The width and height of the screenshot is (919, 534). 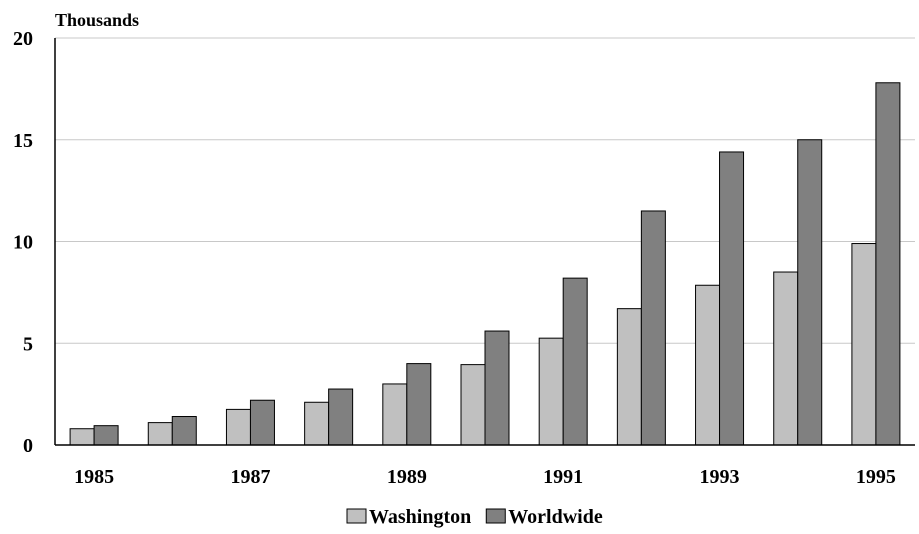 What do you see at coordinates (810, 292) in the screenshot?
I see `bar-worldwide-1994` at bounding box center [810, 292].